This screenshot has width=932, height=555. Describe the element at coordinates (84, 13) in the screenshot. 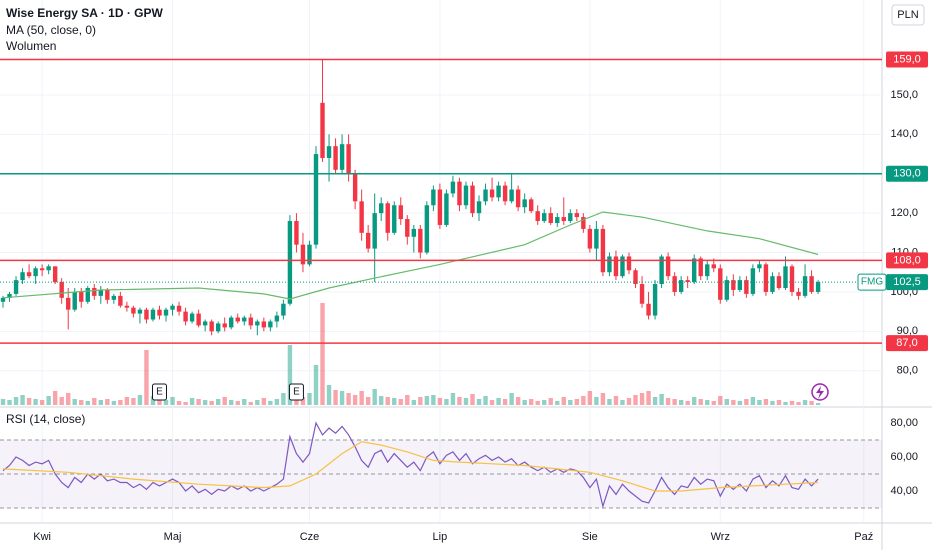

I see `chart-title: Wise Energy SA · 1D · GPW` at that location.